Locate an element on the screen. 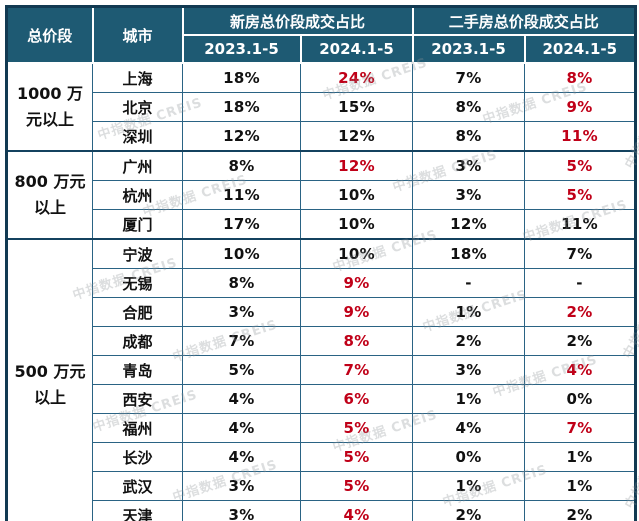 The image size is (639, 521). table-row: 天津 3% 4% 2% 2% is located at coordinates (322, 510).